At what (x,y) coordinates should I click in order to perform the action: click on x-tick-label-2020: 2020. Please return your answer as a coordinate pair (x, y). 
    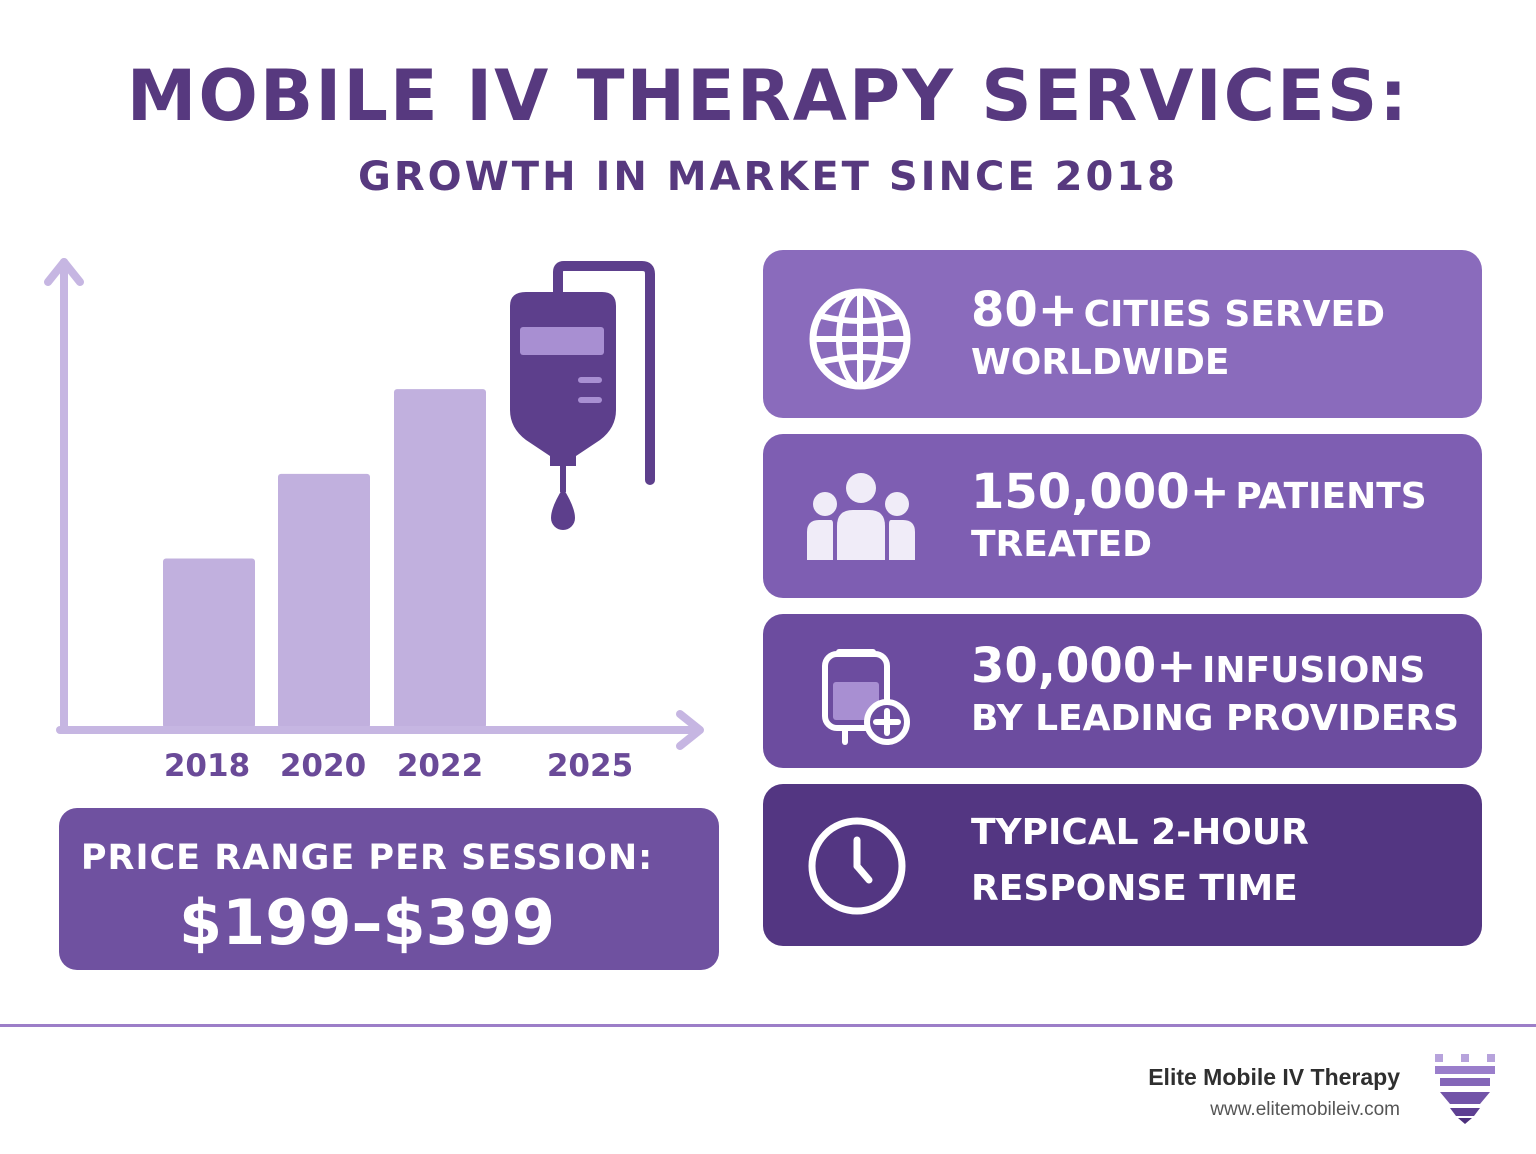
    Looking at the image, I should click on (323, 766).